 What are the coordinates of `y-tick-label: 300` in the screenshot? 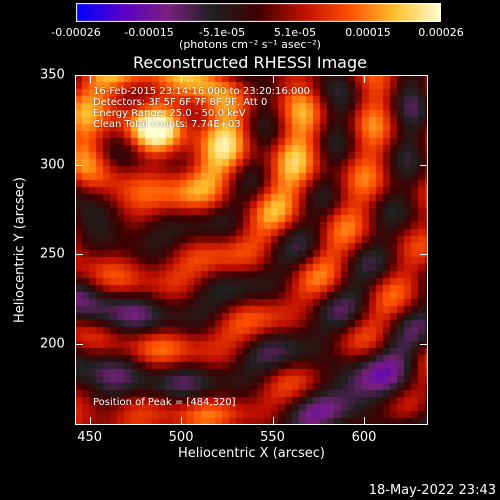 It's located at (52, 165).